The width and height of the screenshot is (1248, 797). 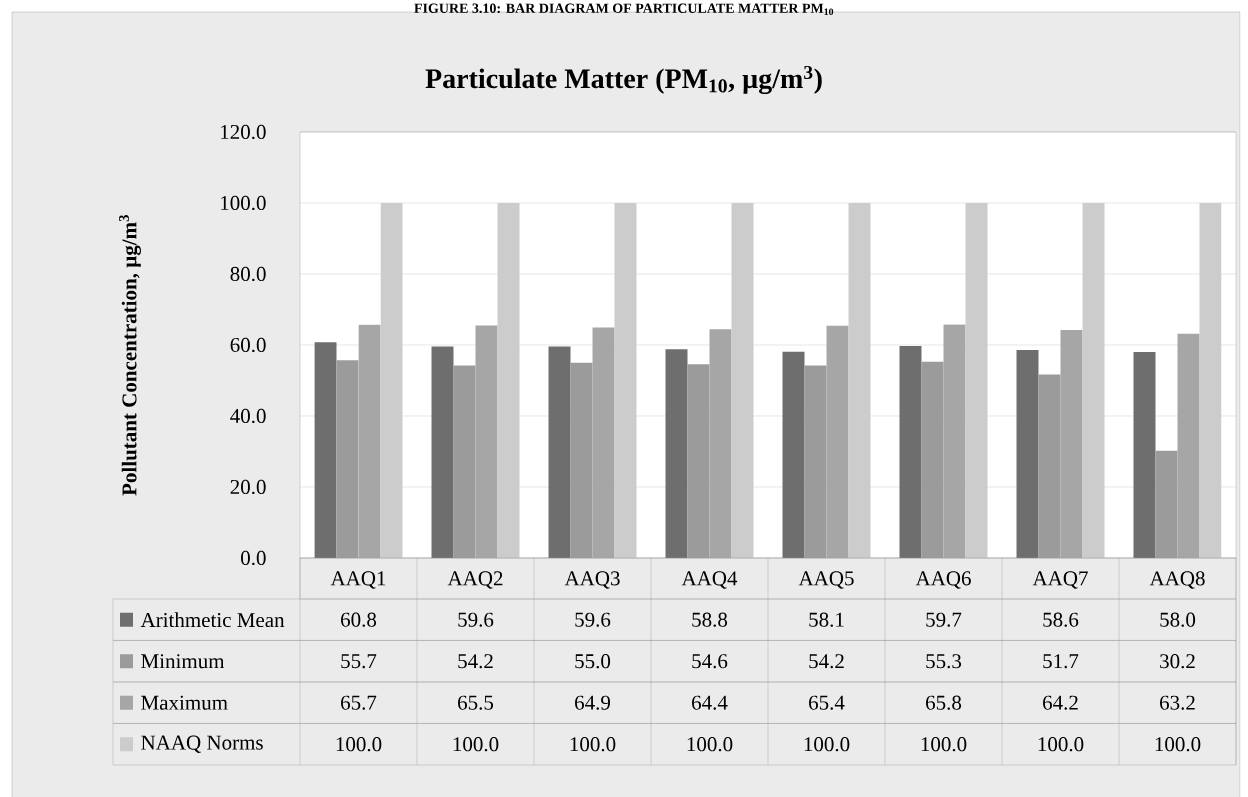 I want to click on data-label: 63.2, so click(x=1177, y=702).